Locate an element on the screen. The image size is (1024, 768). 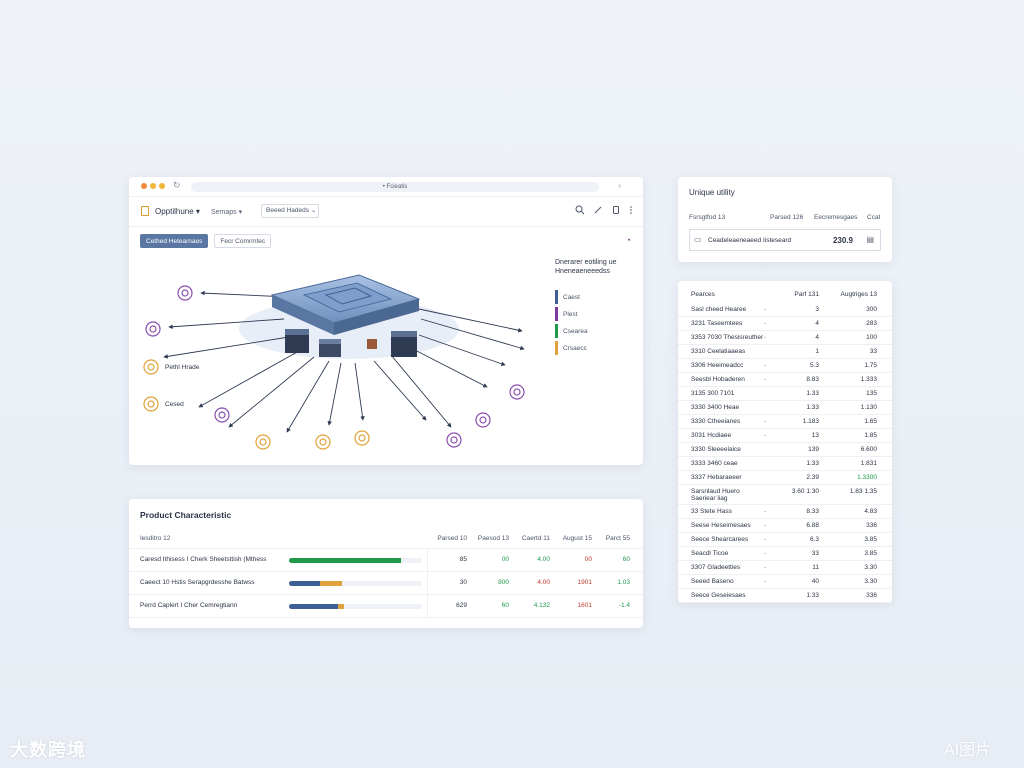
filter-chips: Cethed Hetearnaes Fecr Comrmtec is located at coordinates (206, 241).